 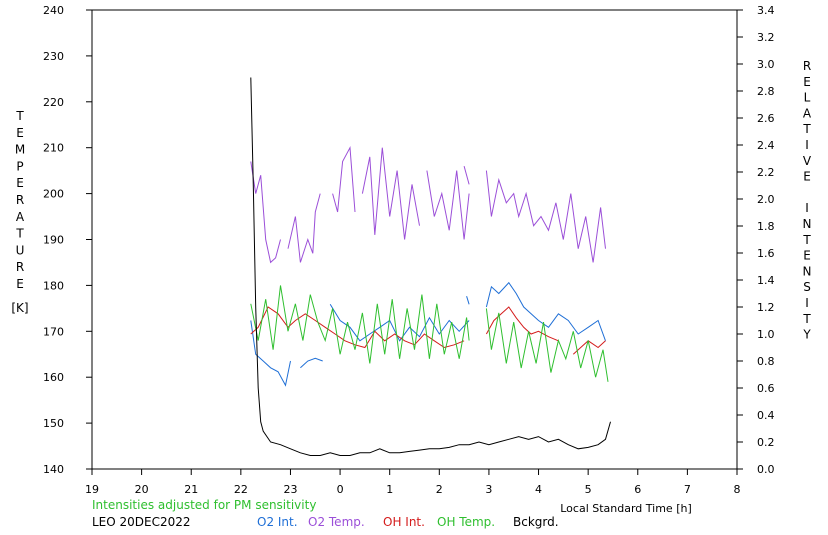 What do you see at coordinates (766, 469) in the screenshot?
I see `right-tick-label: 0.0` at bounding box center [766, 469].